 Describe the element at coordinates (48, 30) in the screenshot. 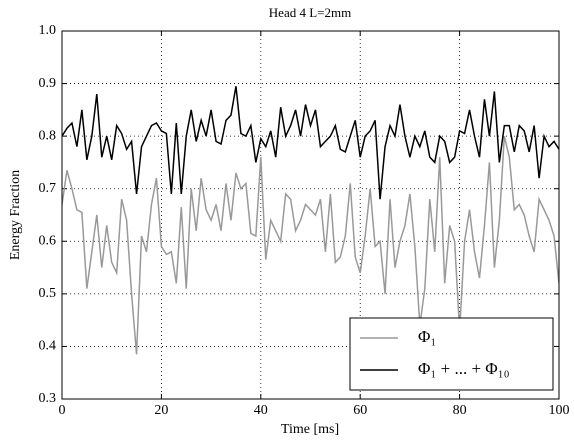

I see `y-tick-label: 1.0` at that location.